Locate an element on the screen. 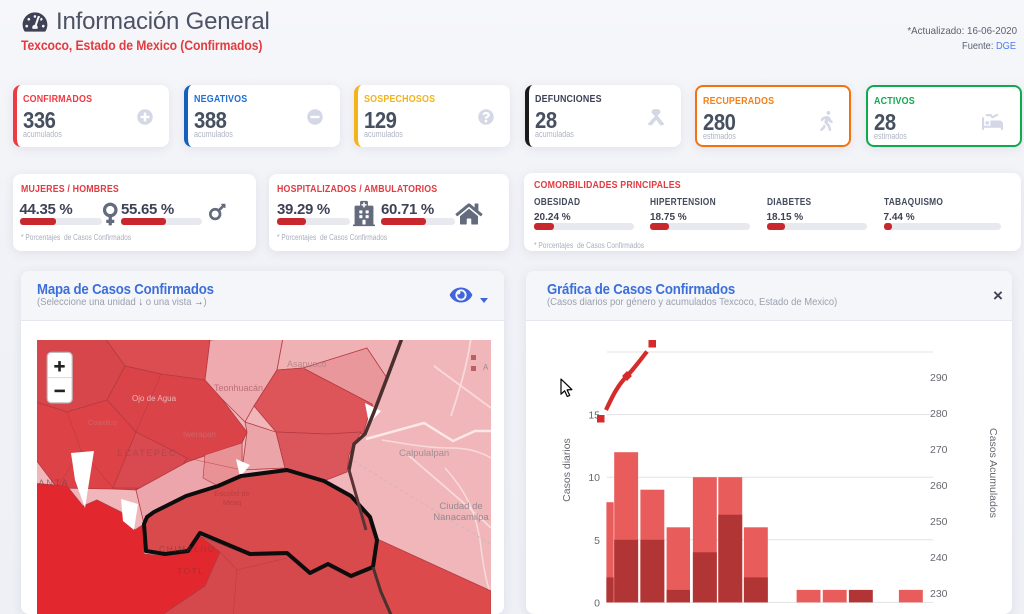 The height and width of the screenshot is (614, 1024). svg-text: TOTL is located at coordinates (191, 571).